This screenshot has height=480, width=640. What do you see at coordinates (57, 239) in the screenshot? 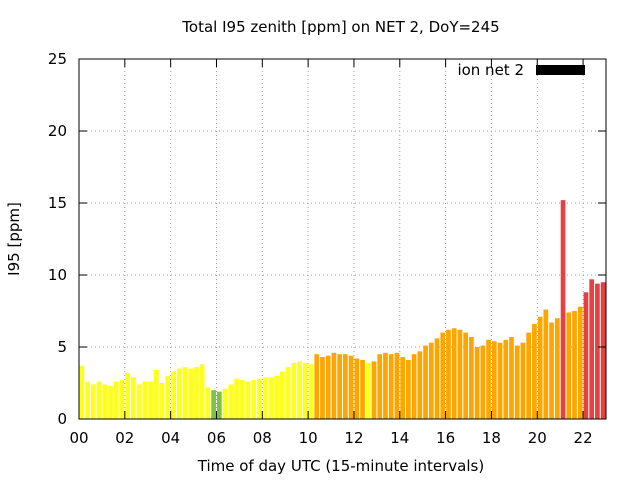
I see `y-tick-labels: 0 5 10 15 20 25` at bounding box center [57, 239].